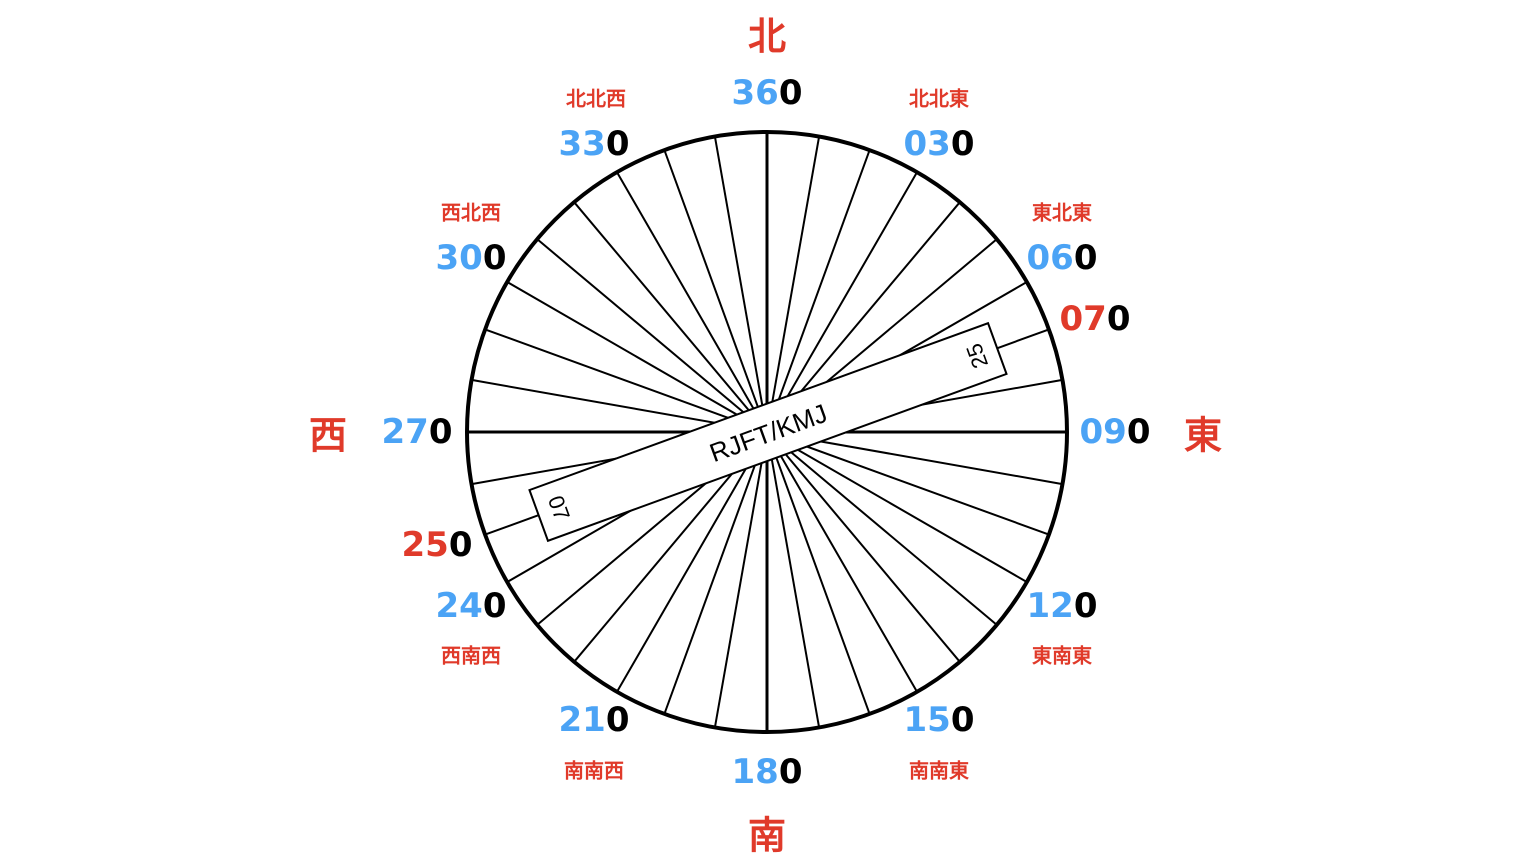 This screenshot has width=1536, height=864. I want to click on heading-090: 090, so click(1115, 432).